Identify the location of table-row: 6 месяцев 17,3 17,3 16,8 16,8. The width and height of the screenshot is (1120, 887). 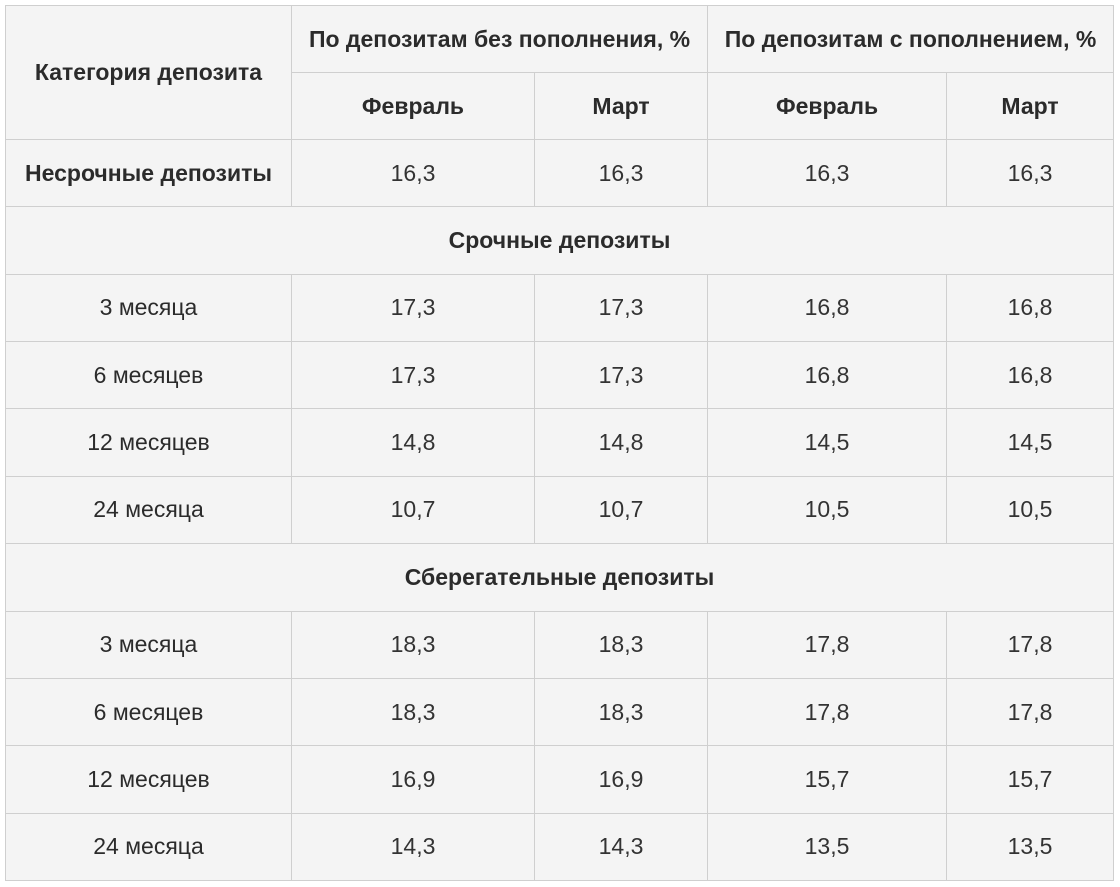
(560, 375).